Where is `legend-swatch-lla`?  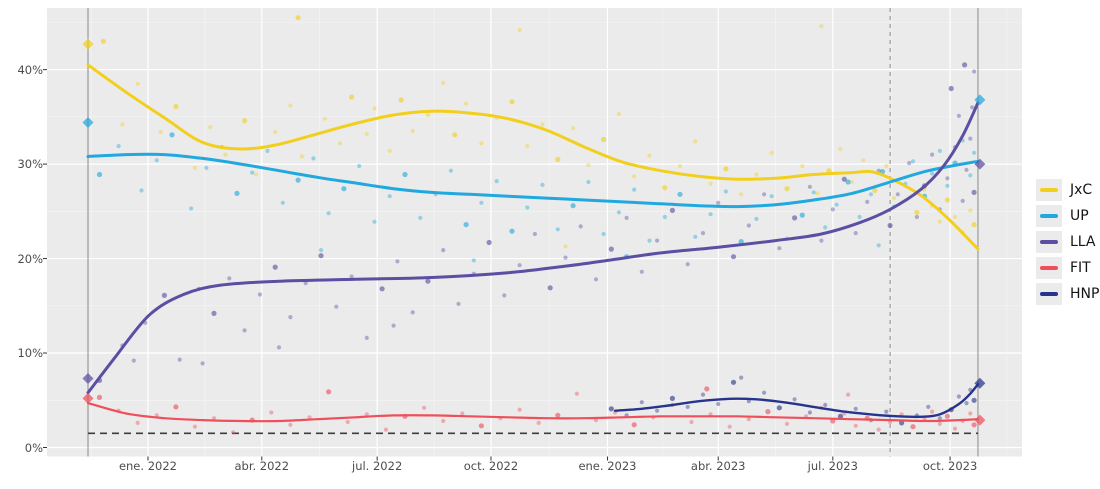
legend-swatch-lla is located at coordinates (1049, 242).